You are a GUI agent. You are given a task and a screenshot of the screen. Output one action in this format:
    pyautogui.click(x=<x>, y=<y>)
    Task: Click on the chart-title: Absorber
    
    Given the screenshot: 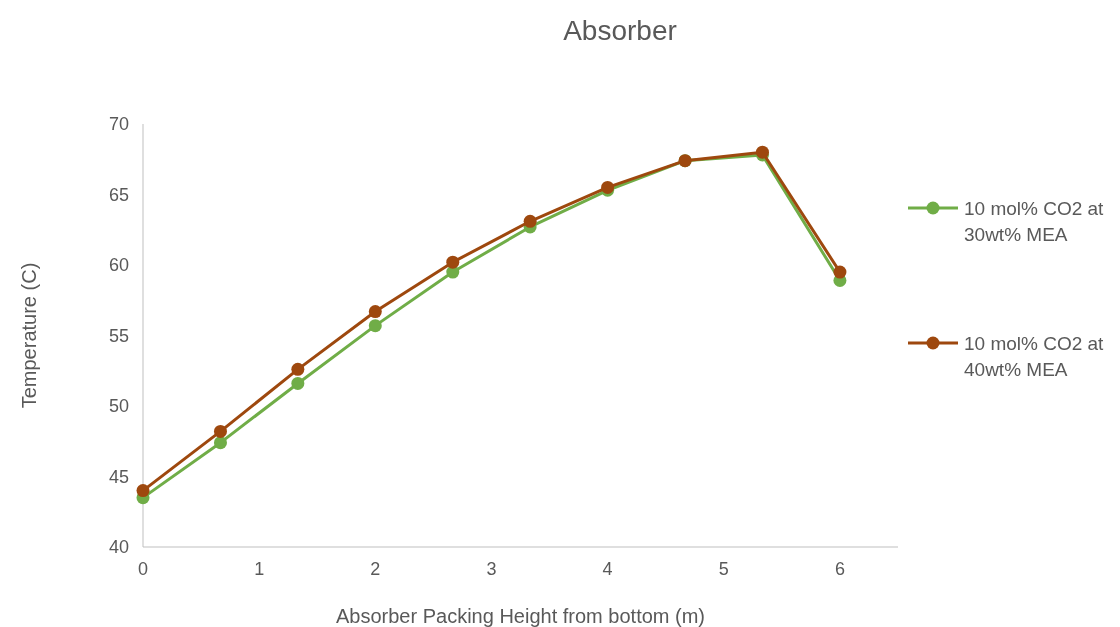 What is the action you would take?
    pyautogui.click(x=620, y=30)
    